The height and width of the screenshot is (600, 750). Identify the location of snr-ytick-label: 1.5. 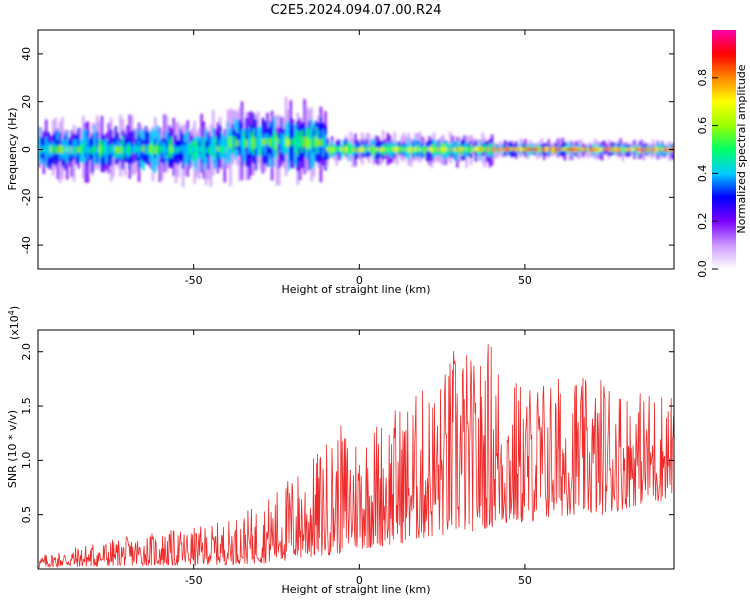
(26, 406).